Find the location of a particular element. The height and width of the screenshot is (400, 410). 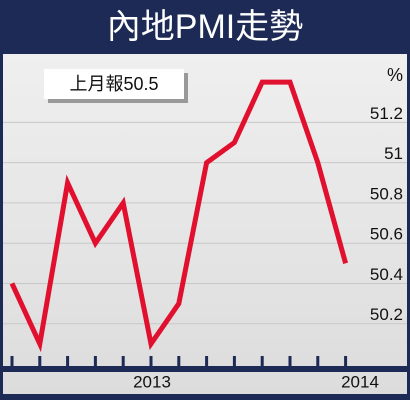

y-tick-label: 50.2 is located at coordinates (386, 314).